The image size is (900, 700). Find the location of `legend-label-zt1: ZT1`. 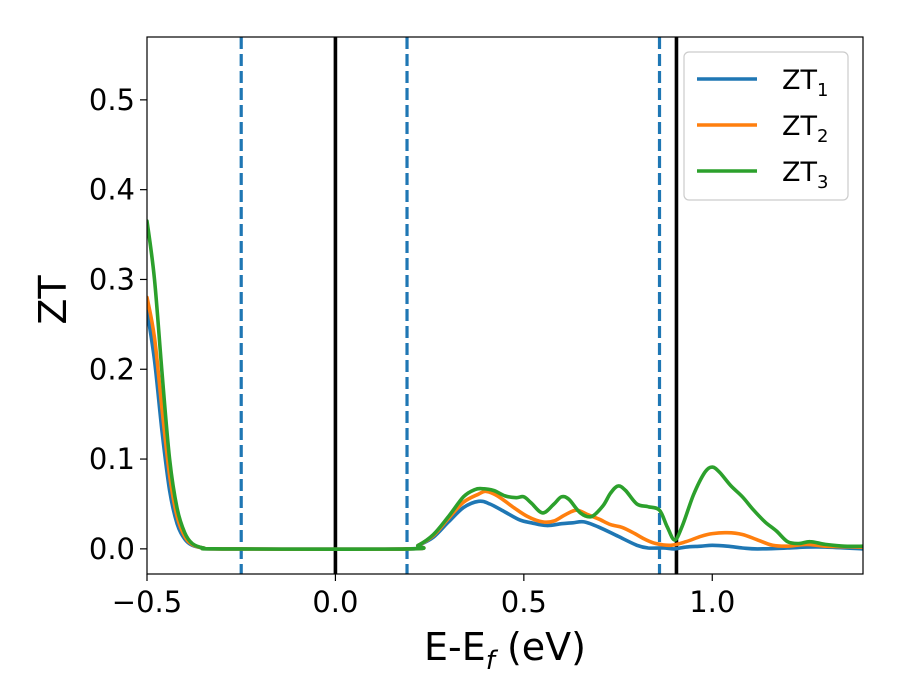

legend-label-zt1: ZT1 is located at coordinates (805, 83).